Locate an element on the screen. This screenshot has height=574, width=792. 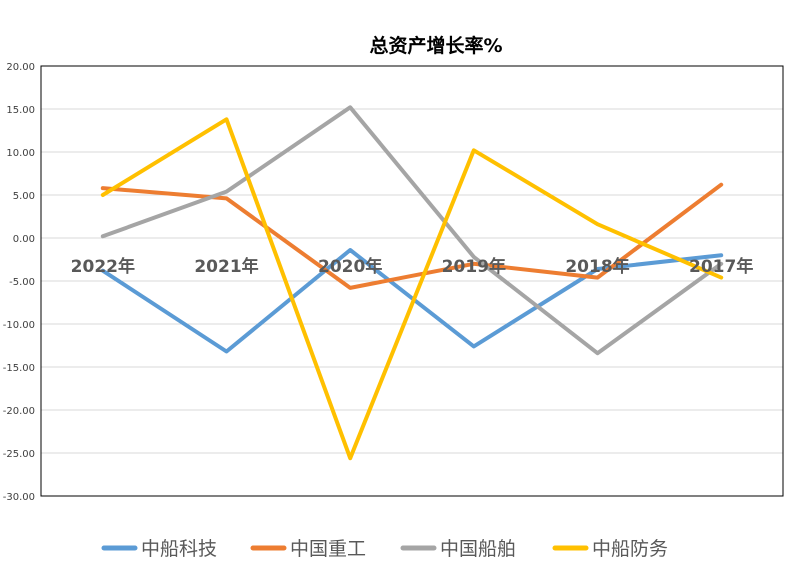
x-axis-labels: 2022年 2021年 2020年 2019年 2018年 2017年 is located at coordinates (412, 266).